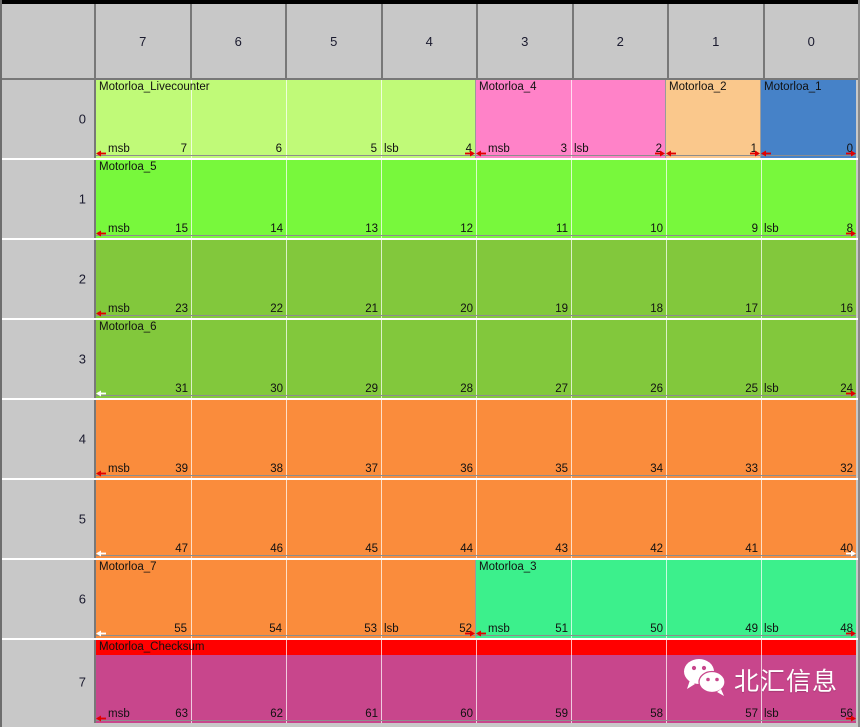  Describe the element at coordinates (430, 42) in the screenshot. I see `bit-column-header-4: 4` at that location.